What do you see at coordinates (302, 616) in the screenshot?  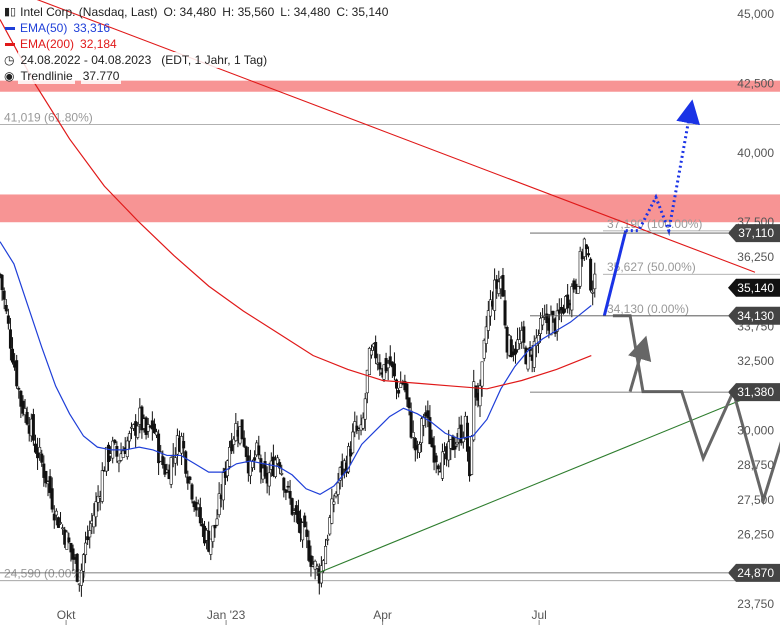 I see `x-axis: Okt Jan '23 Apr Jul` at bounding box center [302, 616].